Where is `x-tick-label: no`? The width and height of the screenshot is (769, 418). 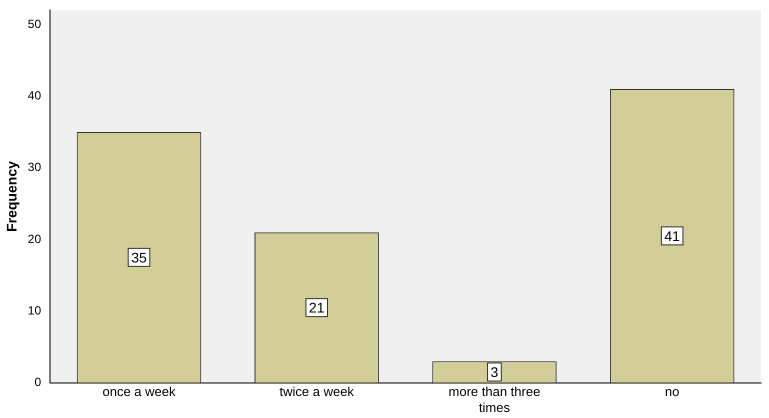 x-tick-label: no is located at coordinates (672, 392).